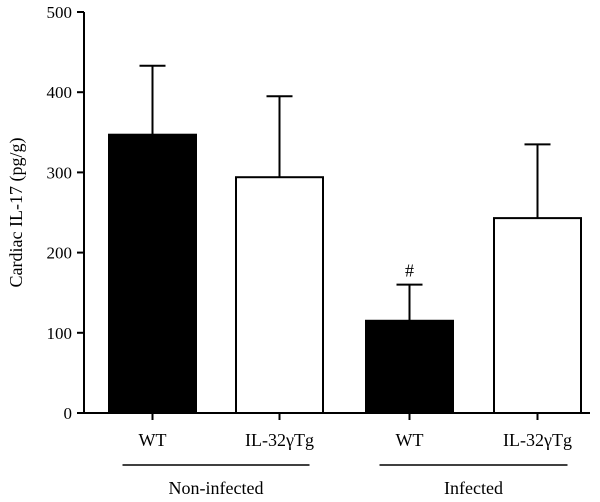  I want to click on group-label: Infected, so click(473, 488).